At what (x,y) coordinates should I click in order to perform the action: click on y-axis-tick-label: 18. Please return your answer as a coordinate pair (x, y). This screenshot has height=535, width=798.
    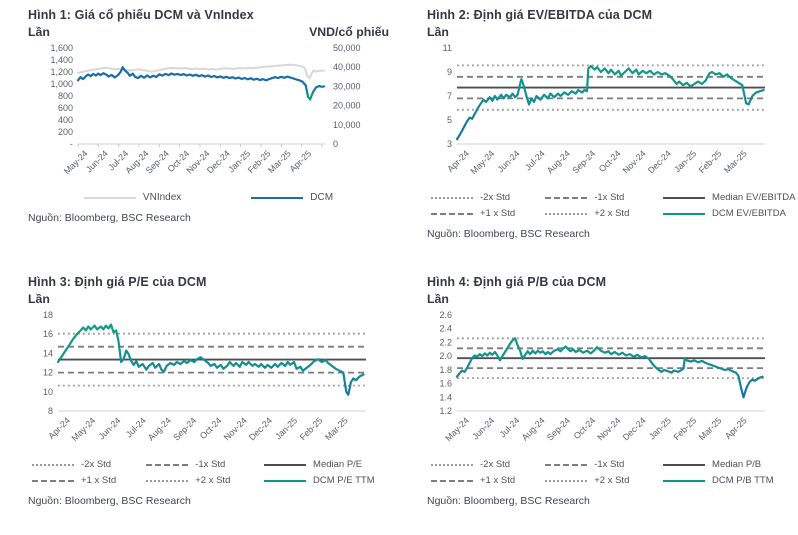
    Looking at the image, I should click on (48, 315).